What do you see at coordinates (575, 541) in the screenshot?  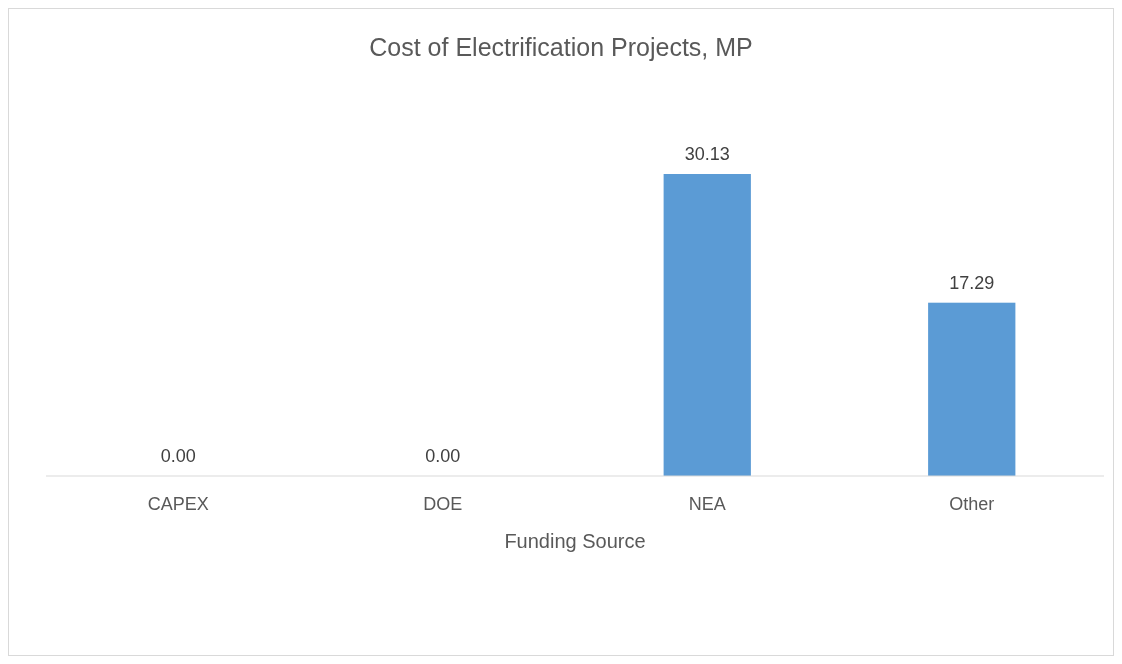 I see `x-axis-title: Funding Source` at bounding box center [575, 541].